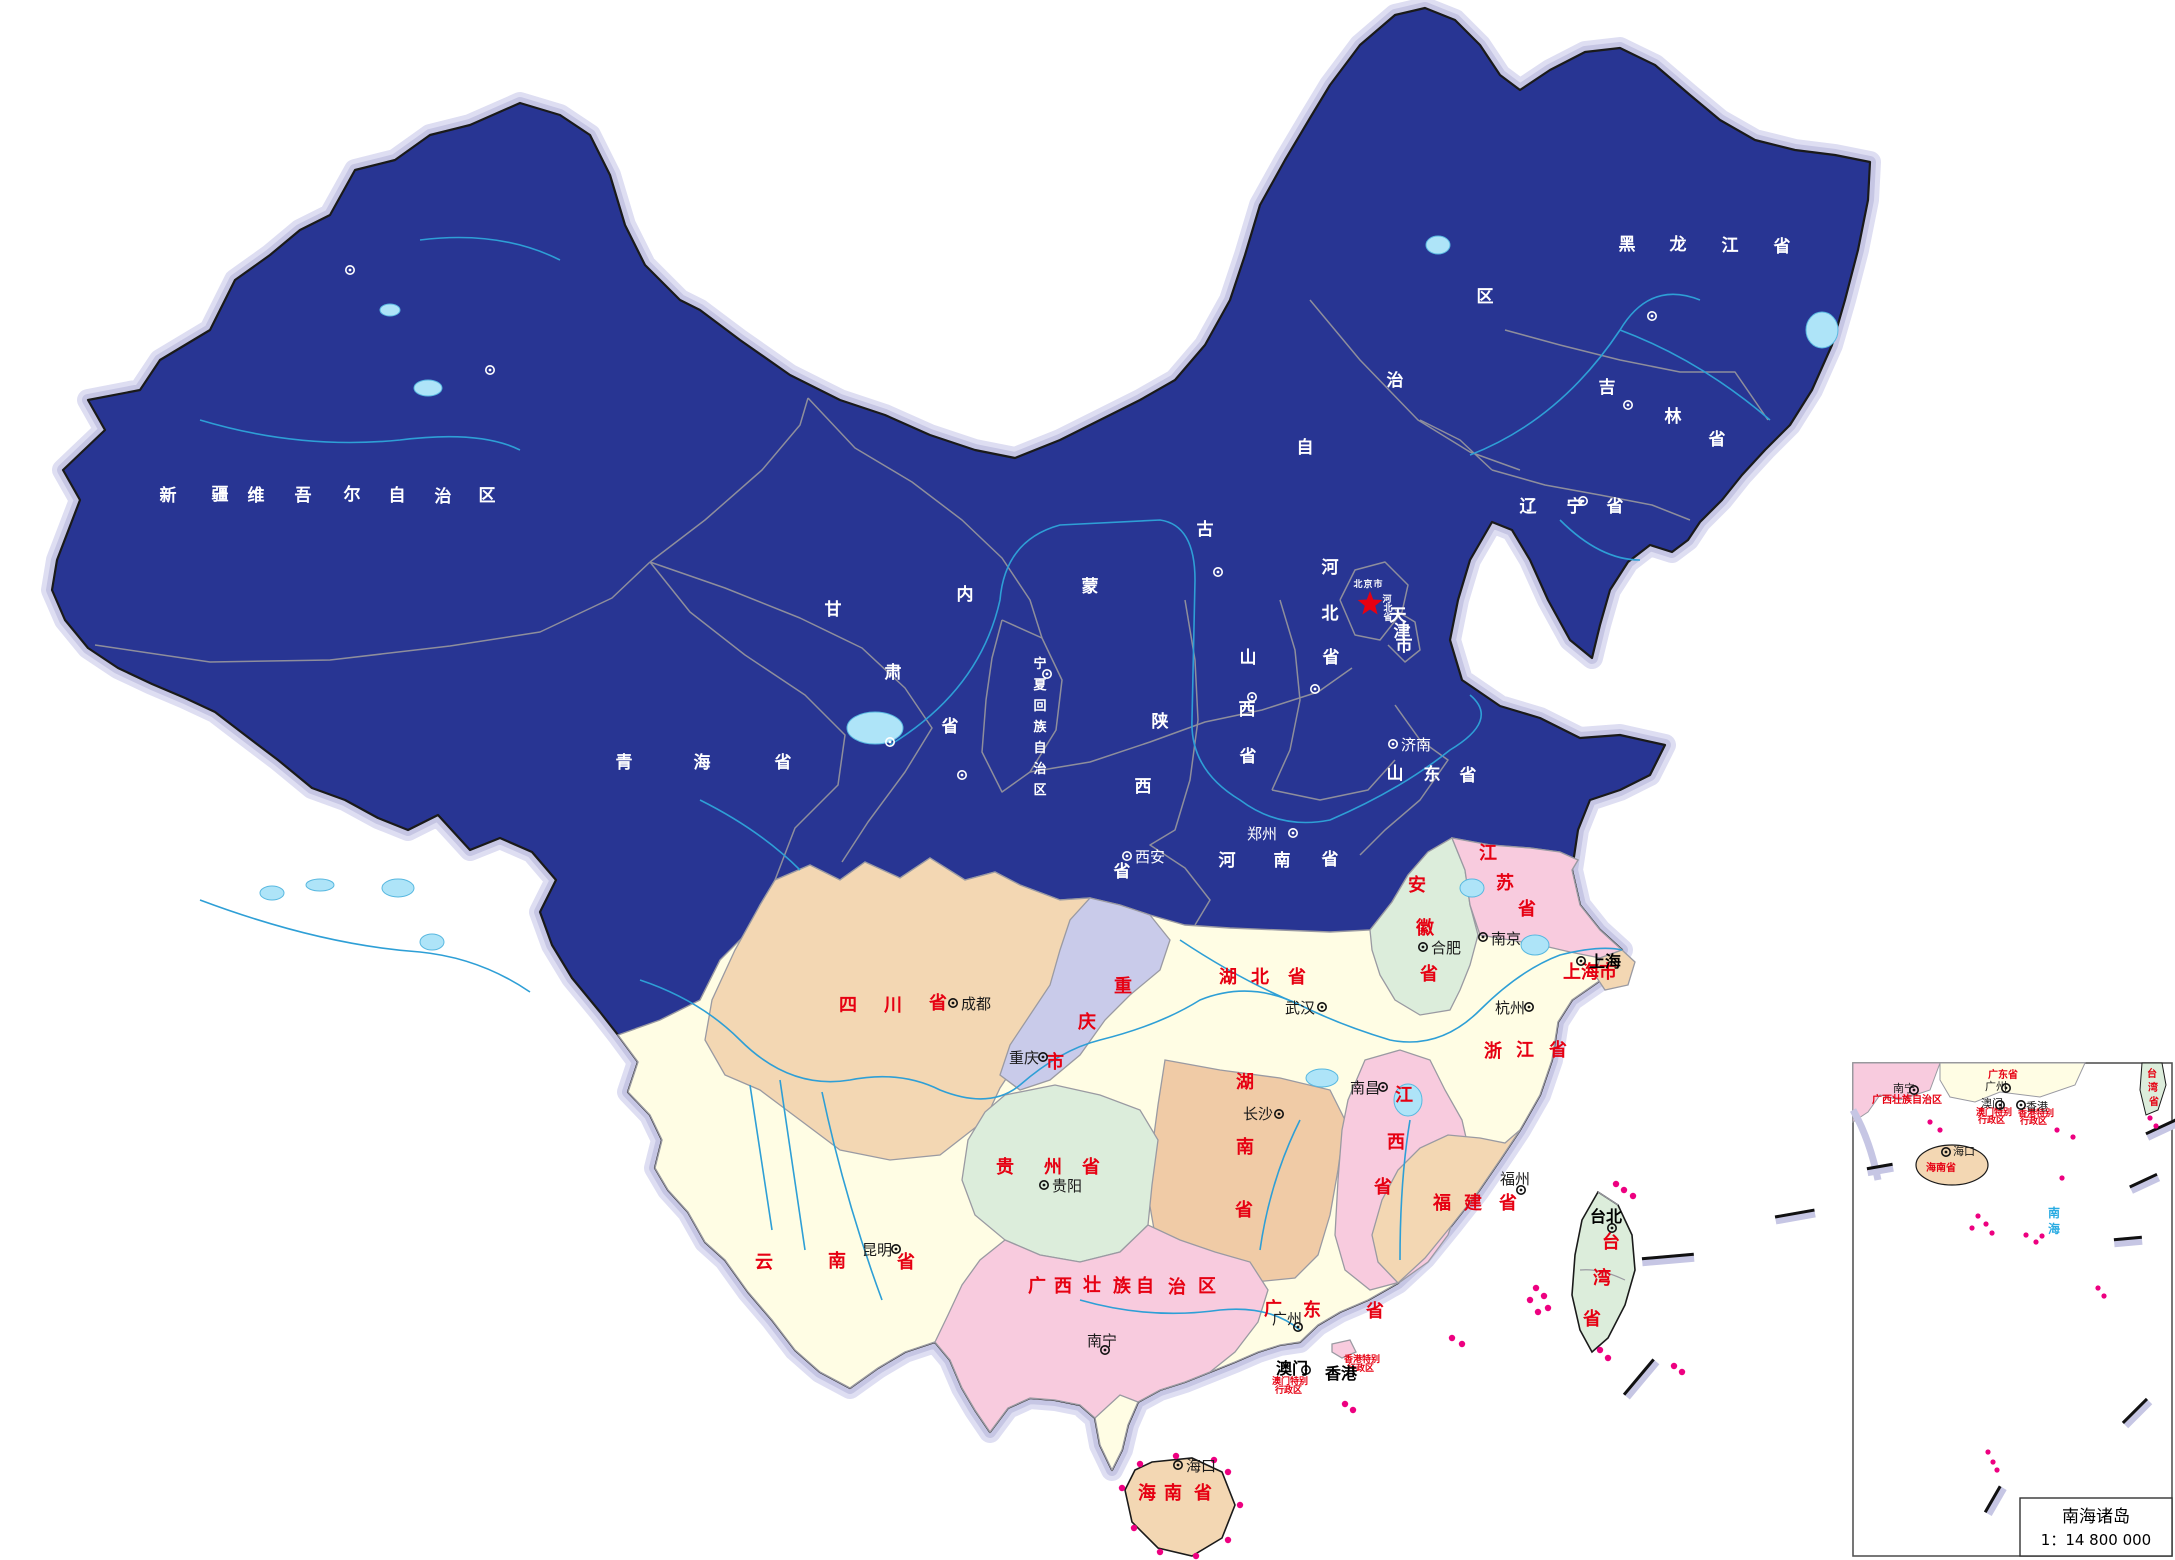 Image resolution: width=2175 pixels, height=1560 pixels. Describe the element at coordinates (1245, 1082) in the screenshot. I see `province-label-hunan: 湖` at that location.